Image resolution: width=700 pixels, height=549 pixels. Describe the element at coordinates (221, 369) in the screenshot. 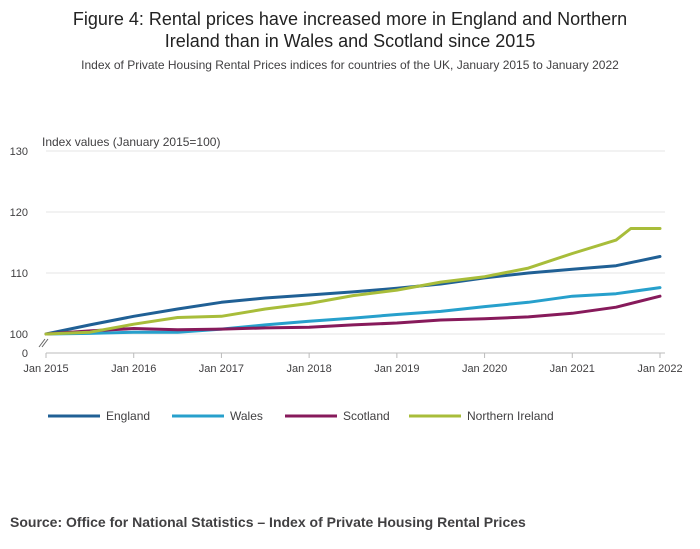

I see `x-tick-label: Jan 2017` at that location.